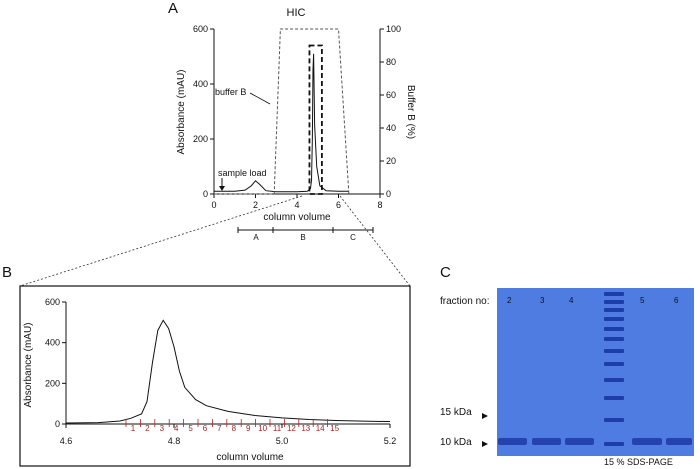  What do you see at coordinates (390, 441) in the screenshot?
I see `b-xtick-label: 5.2` at bounding box center [390, 441].